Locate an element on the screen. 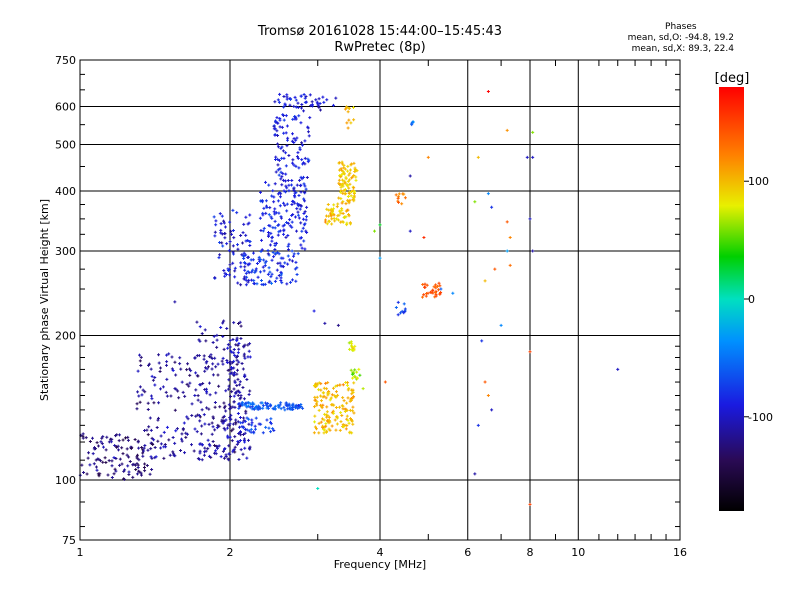  x-tick-label-4: 8 is located at coordinates (530, 552).